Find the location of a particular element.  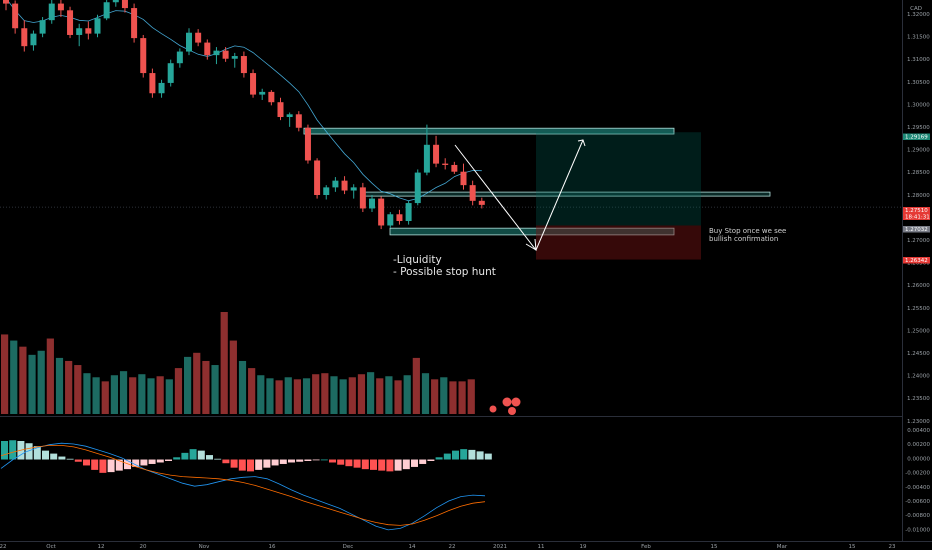

buy-stop-line-2: bullish confirmation is located at coordinates (744, 239).